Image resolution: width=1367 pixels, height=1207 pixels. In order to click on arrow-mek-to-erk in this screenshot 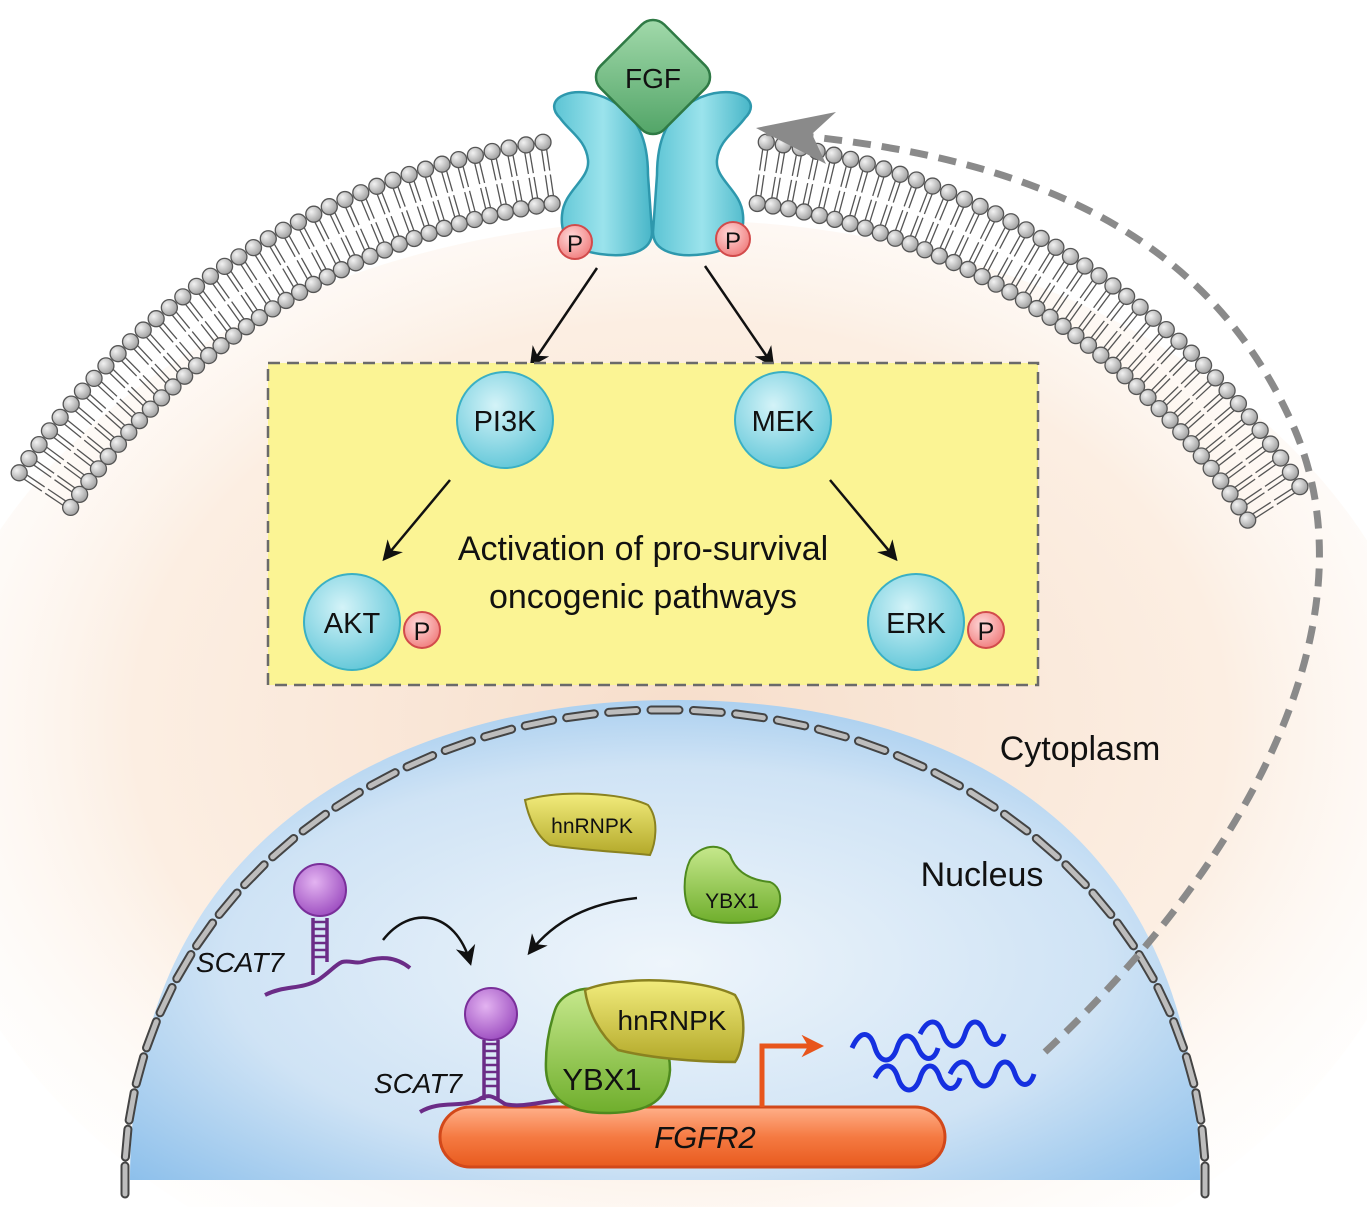, I will do `click(863, 520)`.